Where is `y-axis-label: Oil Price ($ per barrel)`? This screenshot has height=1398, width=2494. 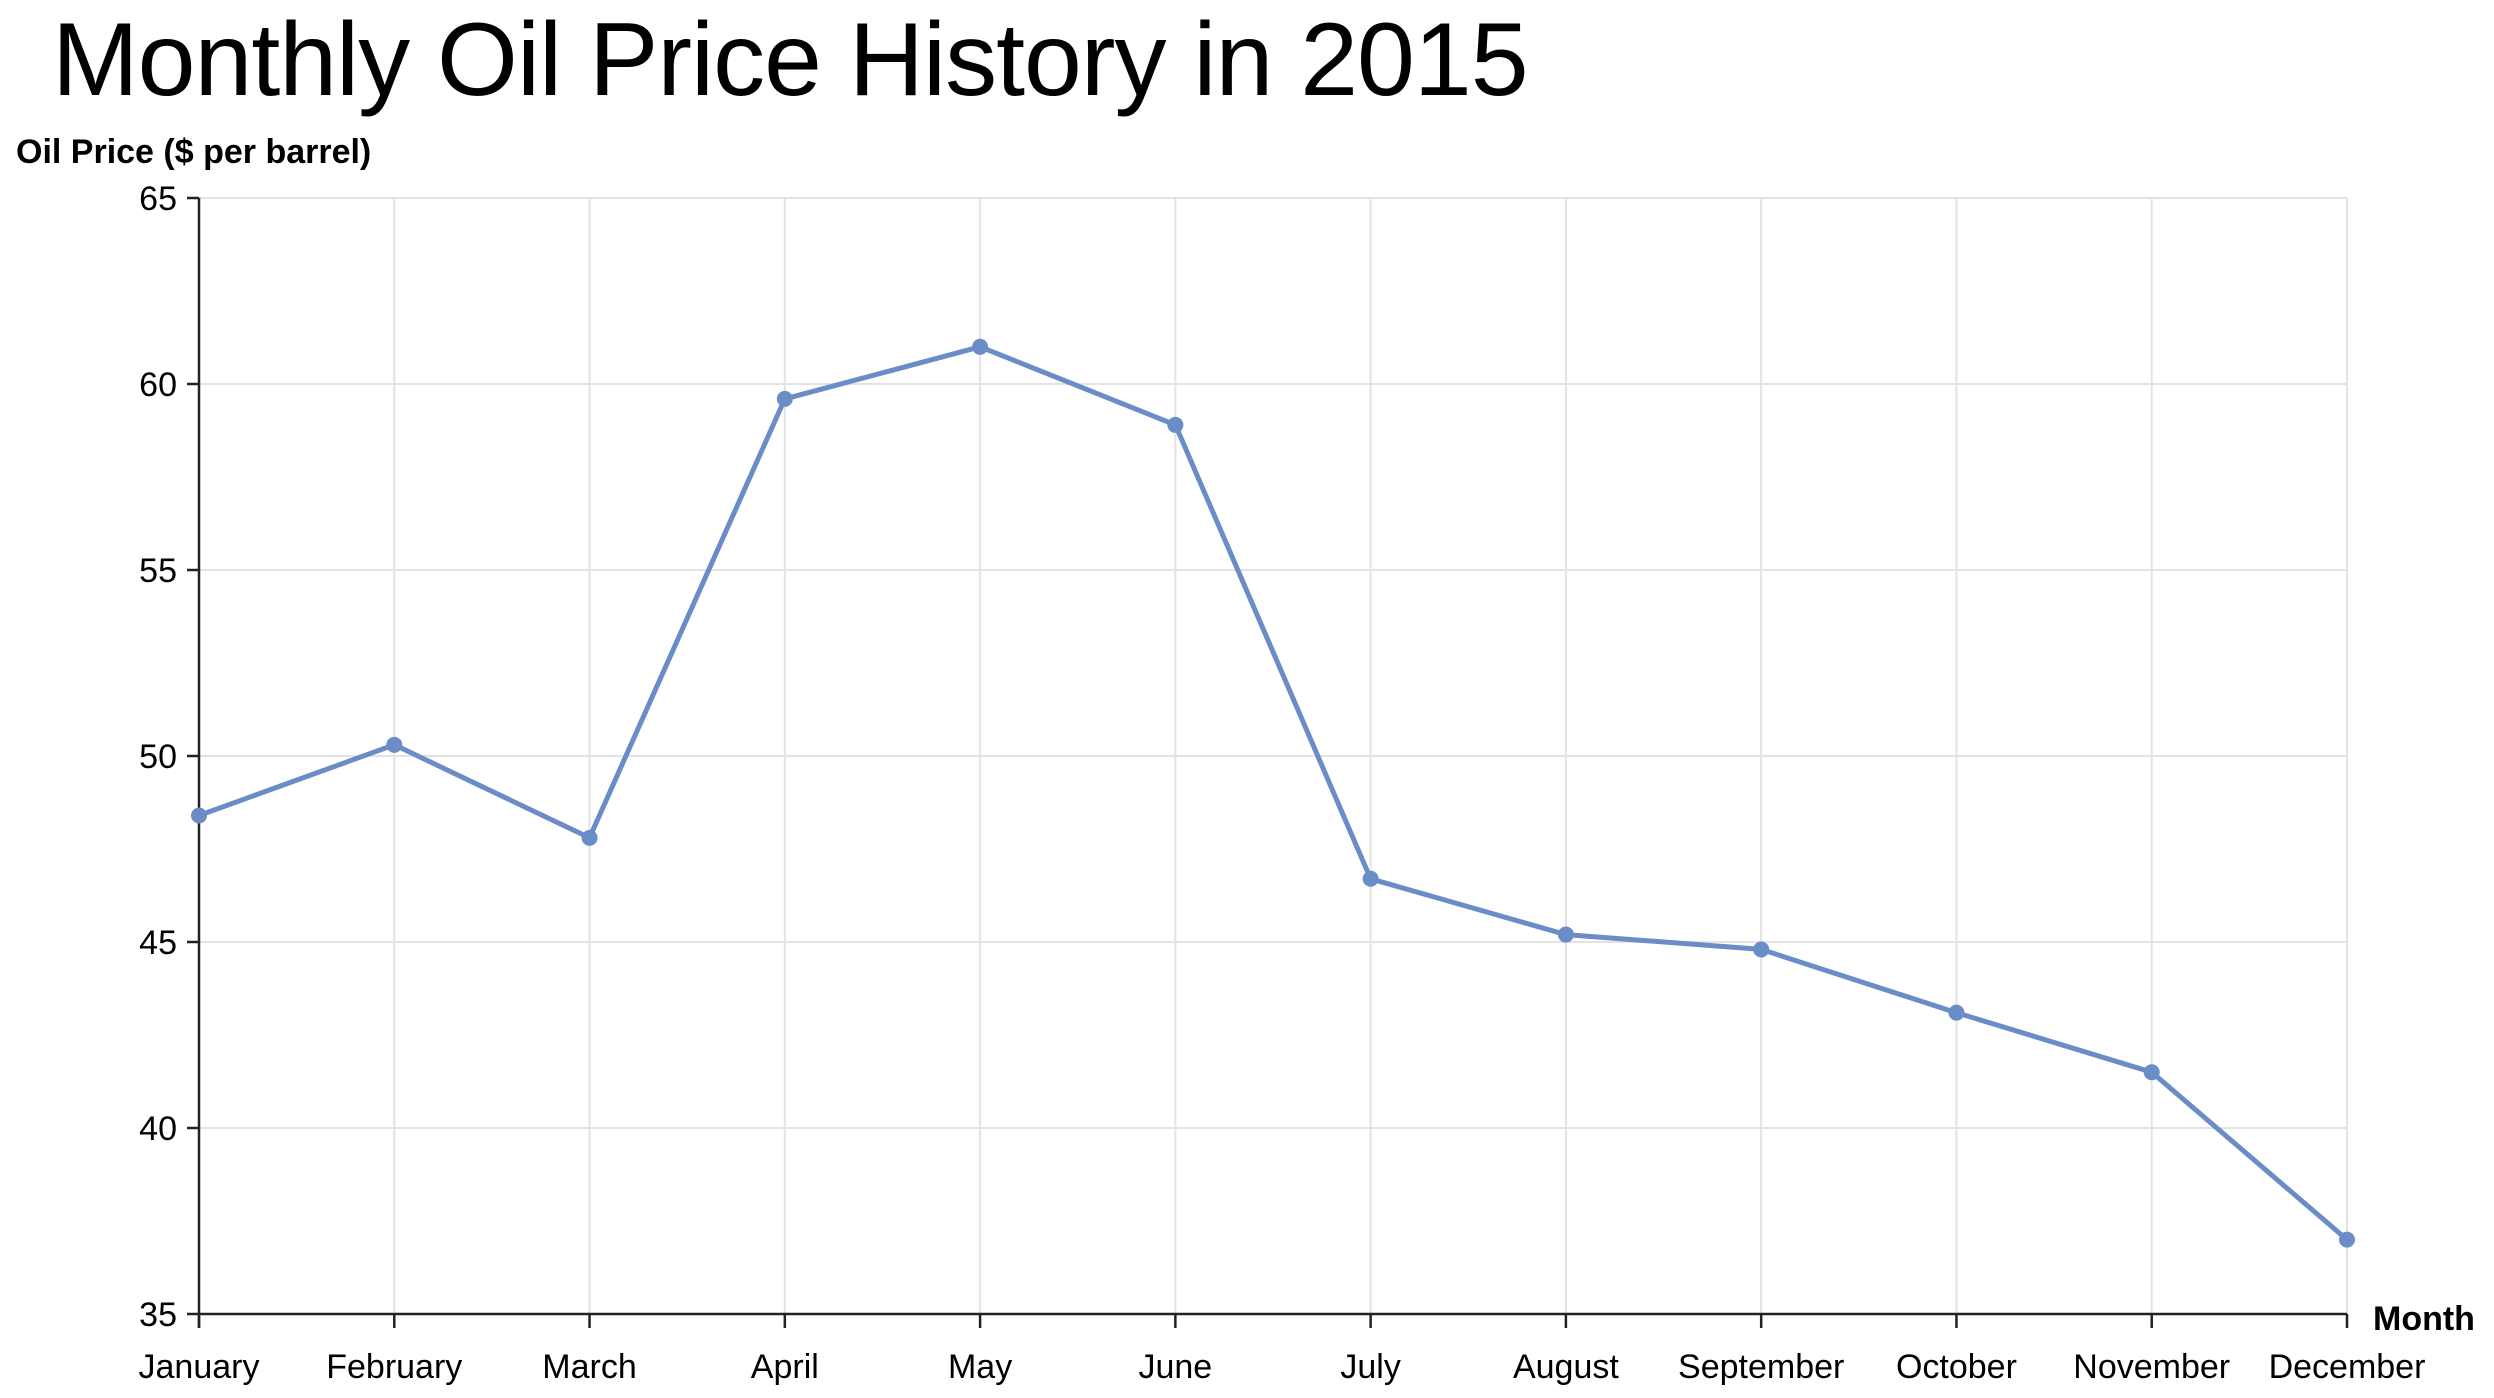 y-axis-label: Oil Price ($ per barrel) is located at coordinates (194, 152).